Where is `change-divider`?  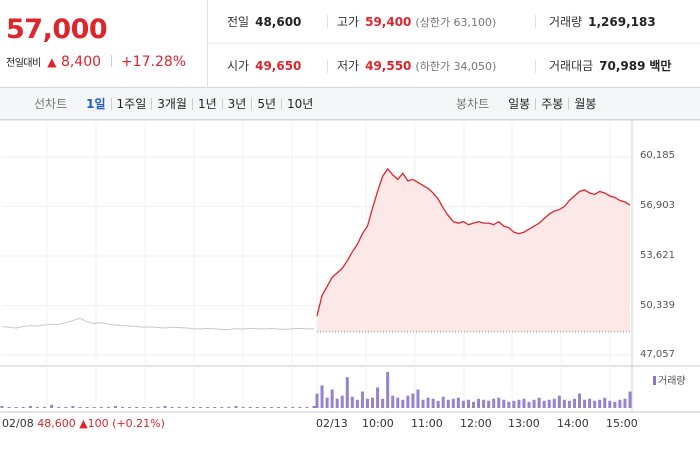 change-divider is located at coordinates (111, 61).